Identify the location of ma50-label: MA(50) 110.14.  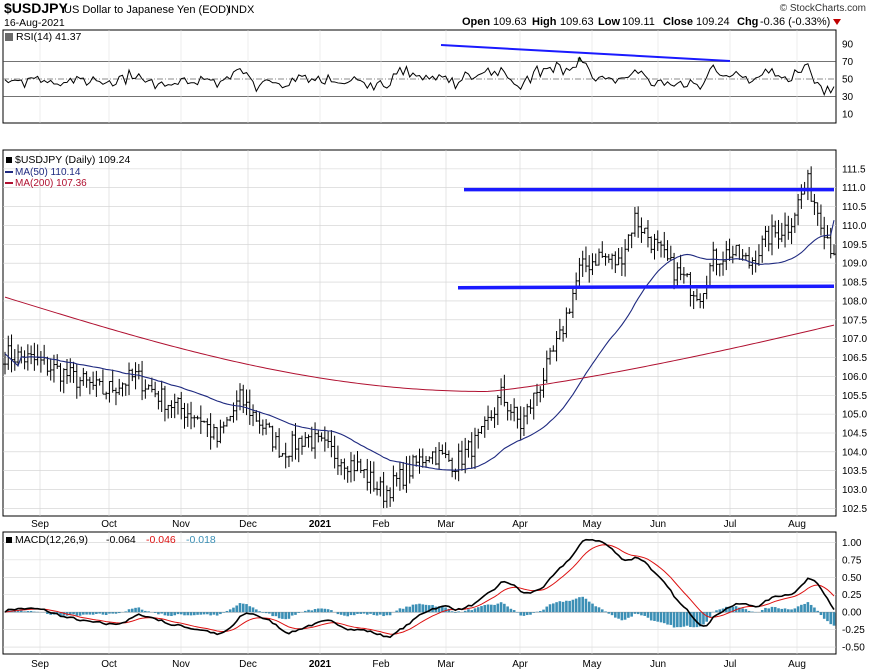
(48, 172).